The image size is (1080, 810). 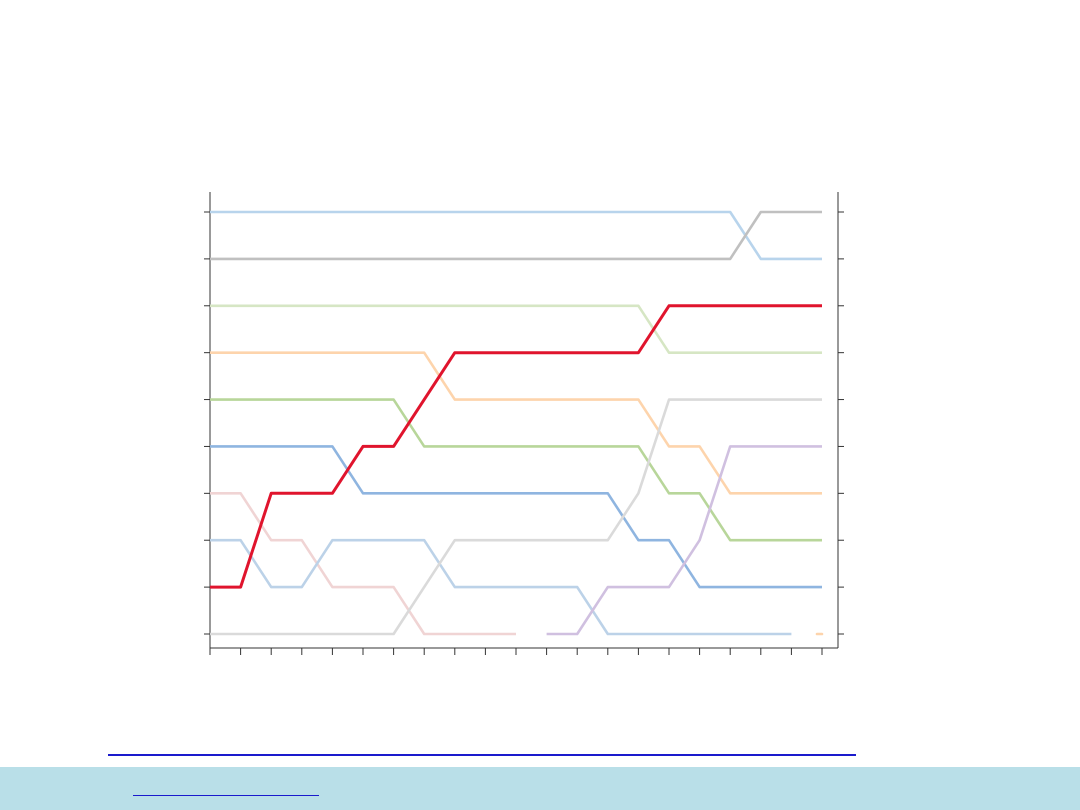 I want to click on footer-divider, so click(x=482, y=755).